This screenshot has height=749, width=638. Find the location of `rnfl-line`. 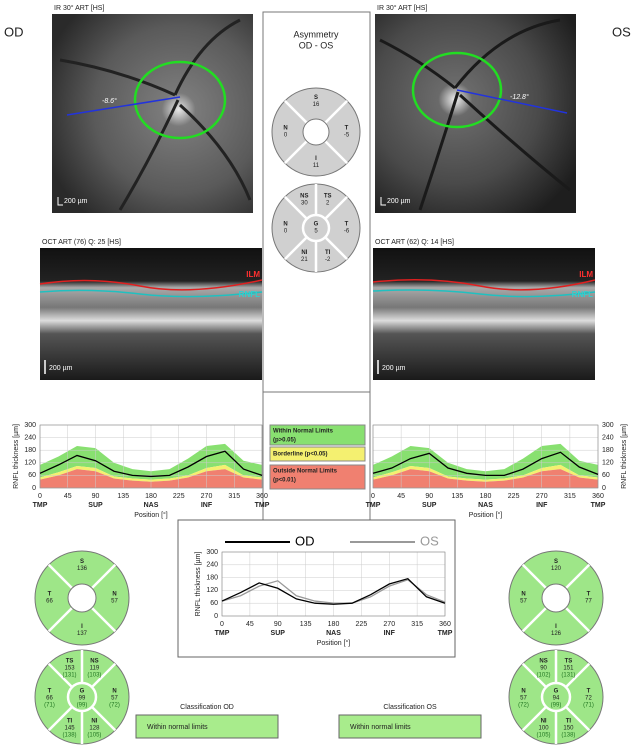

rnfl-line is located at coordinates (151, 293).